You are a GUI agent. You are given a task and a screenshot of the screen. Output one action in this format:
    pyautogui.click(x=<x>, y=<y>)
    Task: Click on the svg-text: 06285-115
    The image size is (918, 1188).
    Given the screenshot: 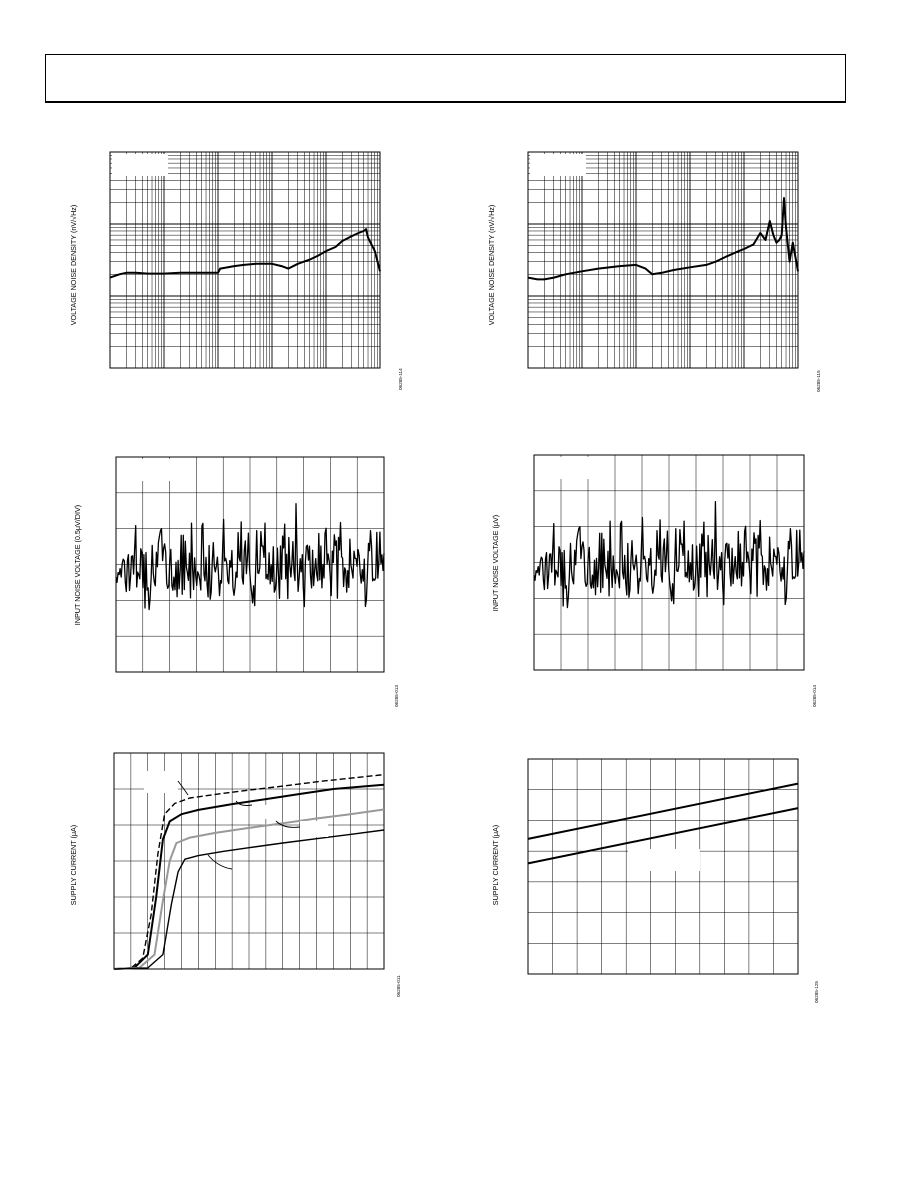 What is the action you would take?
    pyautogui.click(x=818, y=381)
    